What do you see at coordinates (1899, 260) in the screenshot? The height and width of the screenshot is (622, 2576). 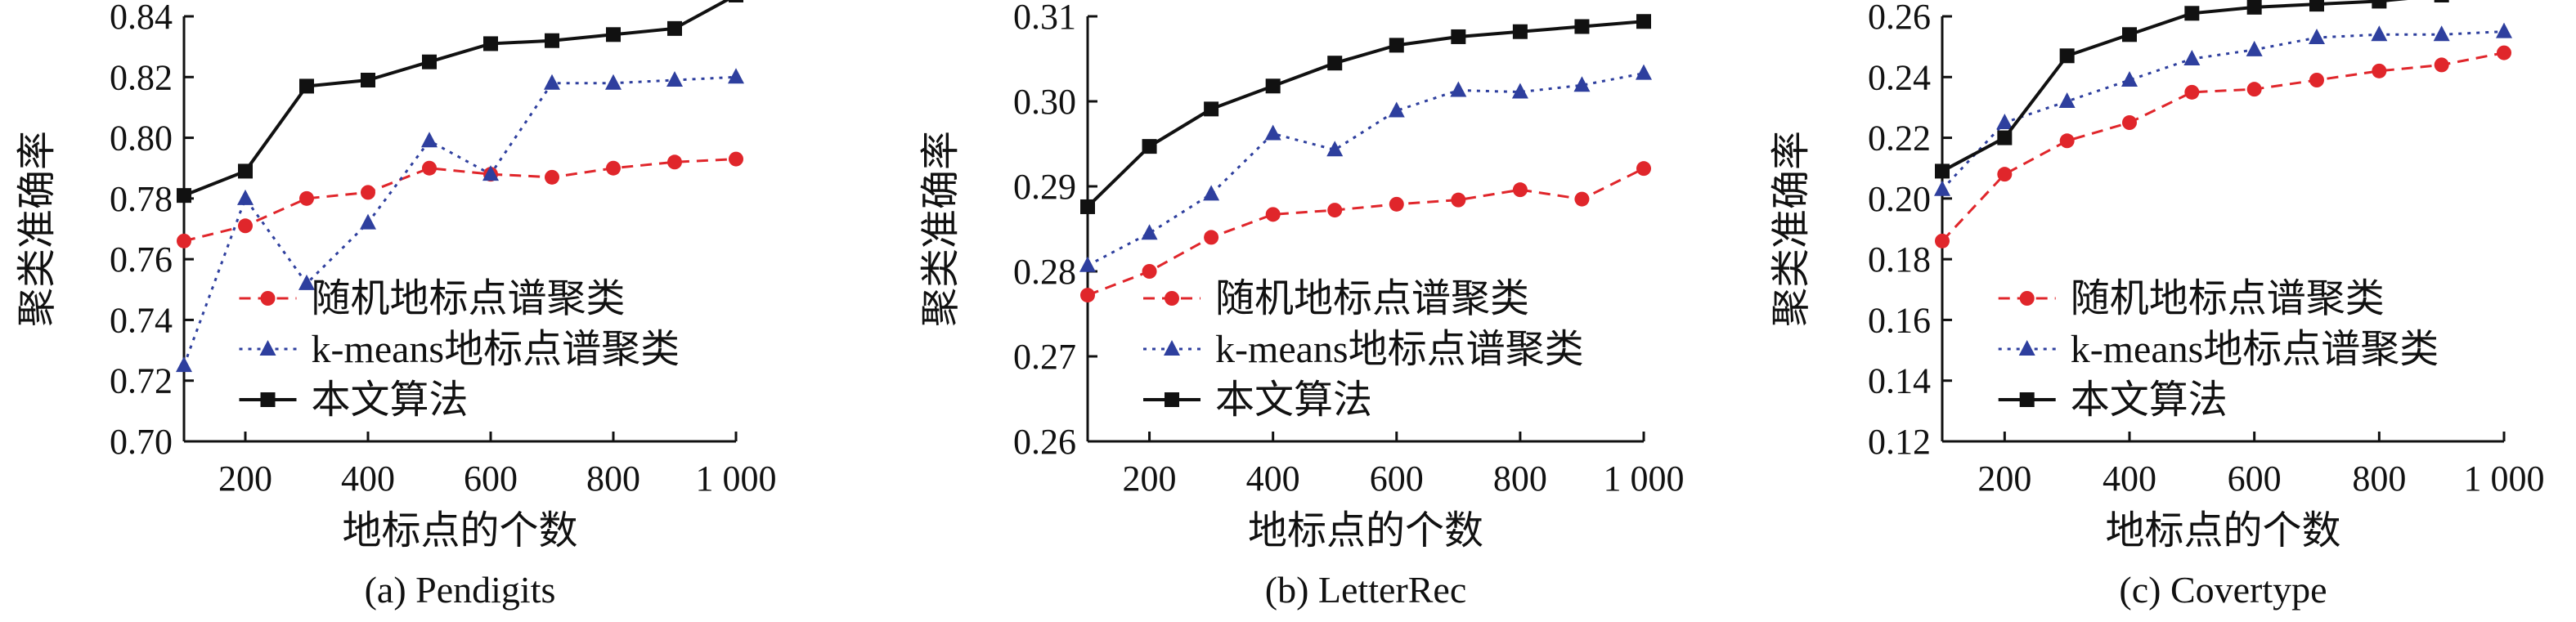 I see `y-tick-label: 0.18` at bounding box center [1899, 260].